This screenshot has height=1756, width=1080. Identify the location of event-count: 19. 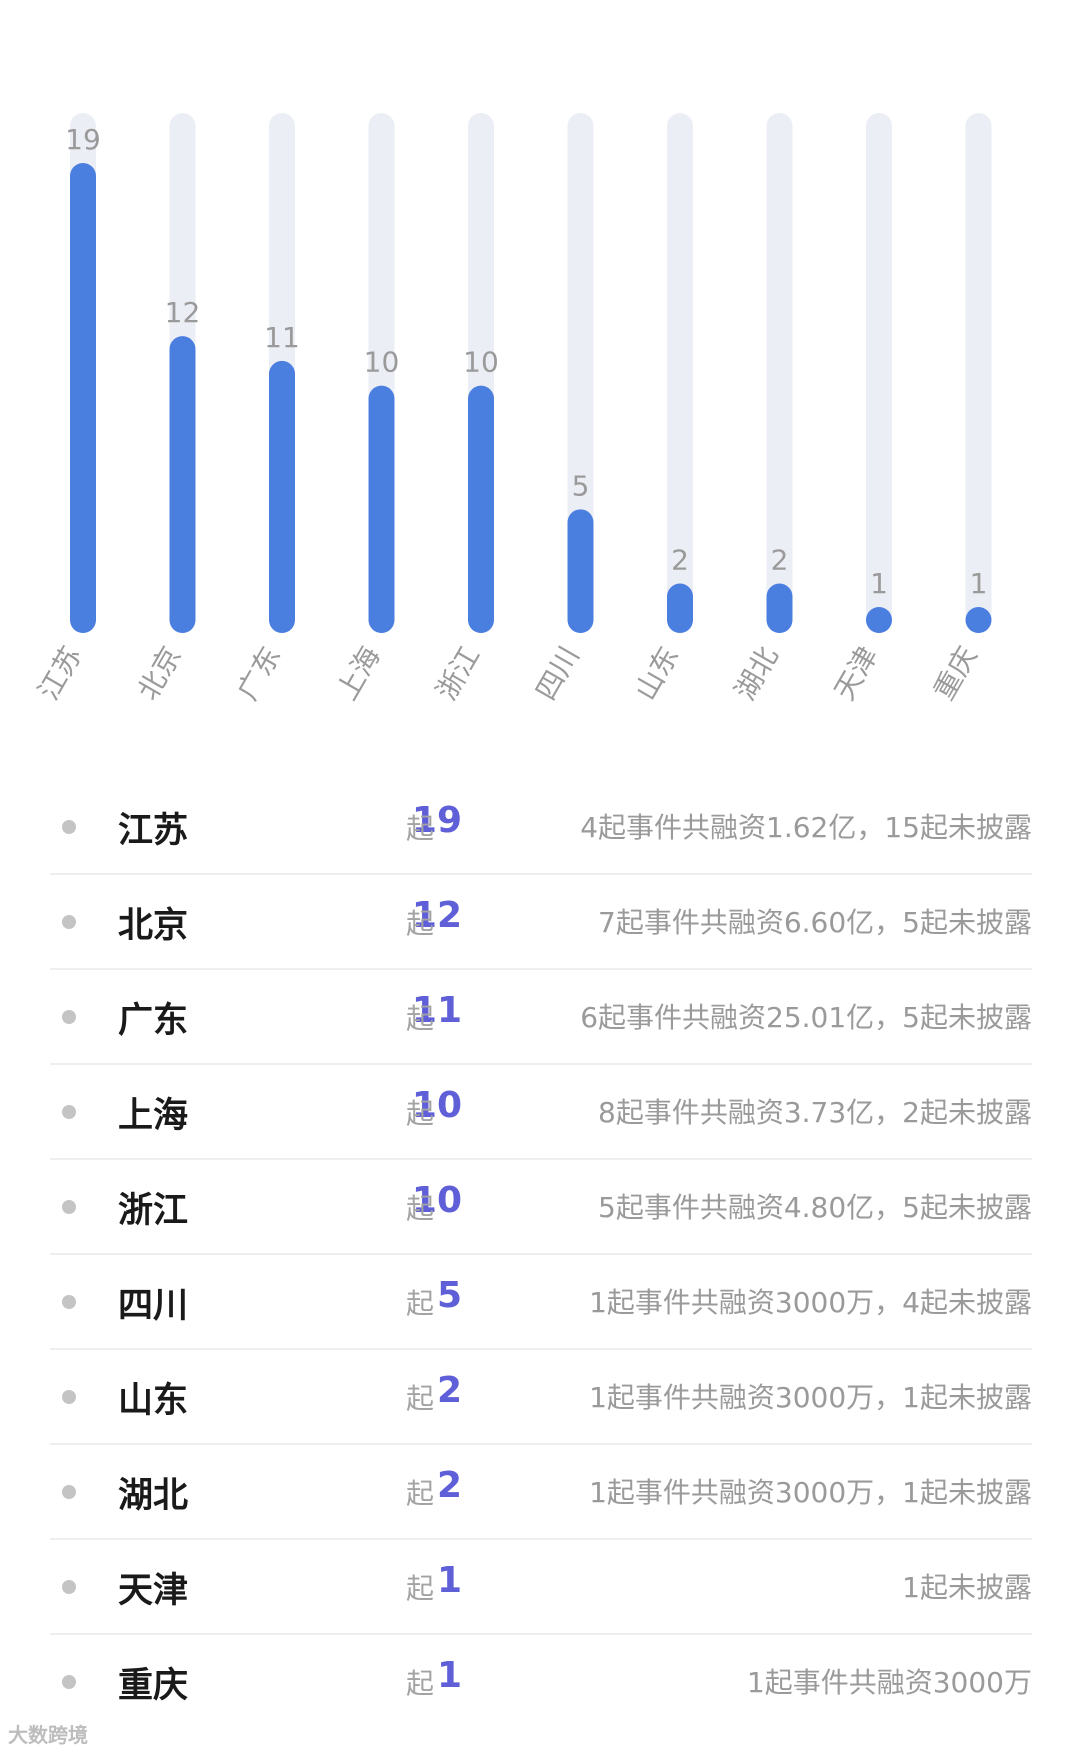
(436, 820).